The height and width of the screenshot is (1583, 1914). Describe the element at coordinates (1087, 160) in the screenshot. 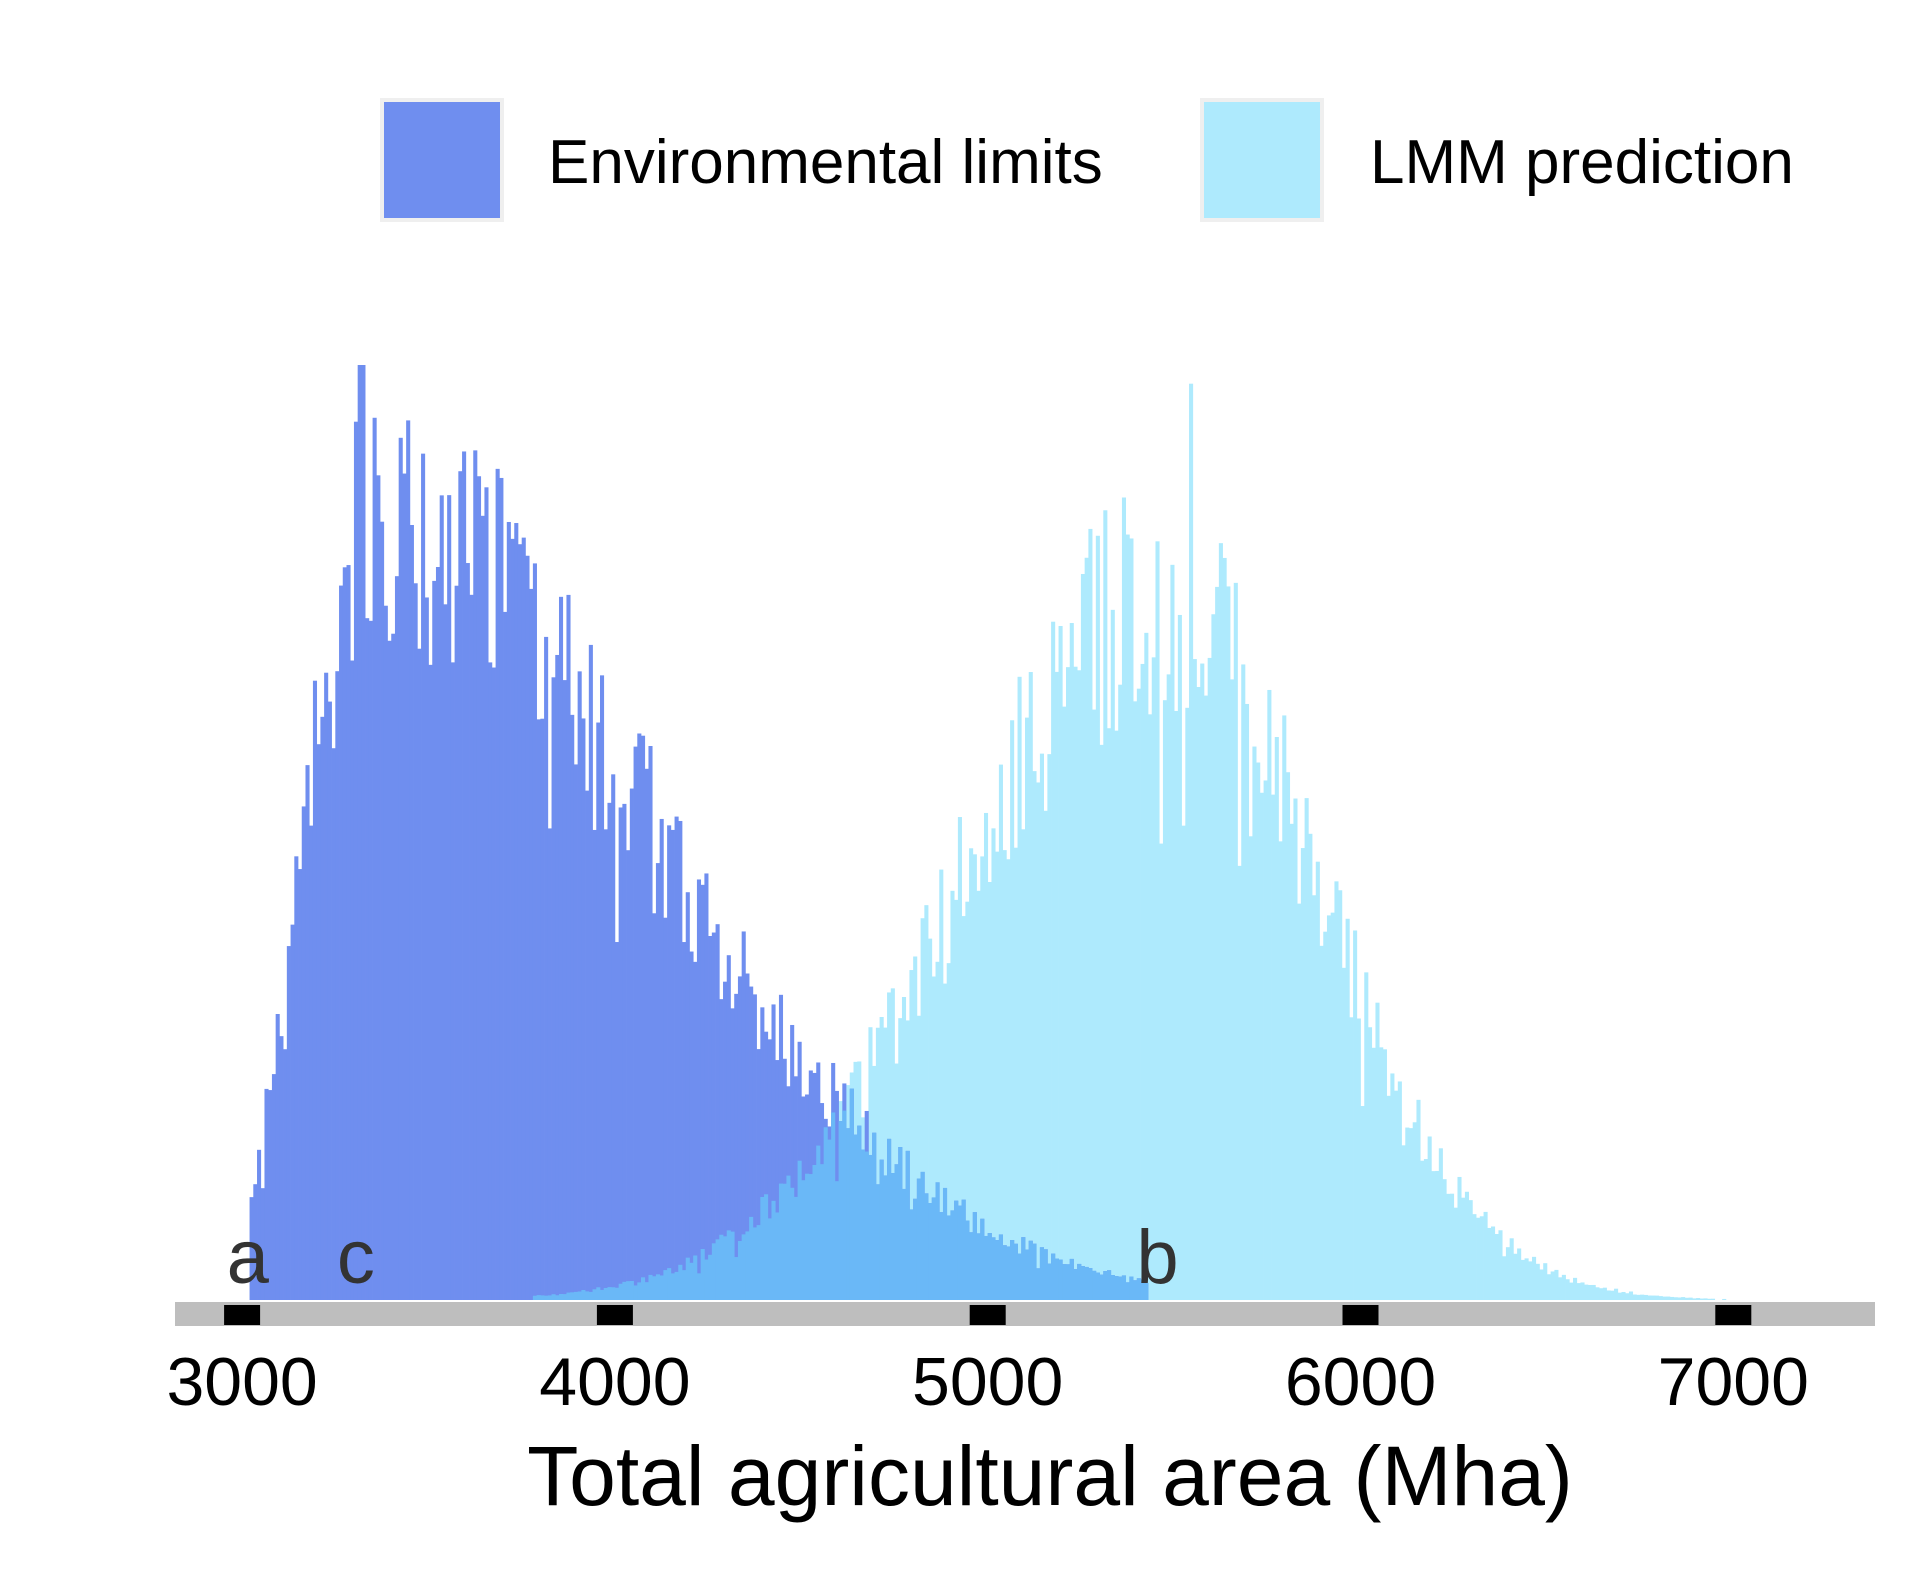

I see `legend: Environmental limits LMM prediction` at that location.